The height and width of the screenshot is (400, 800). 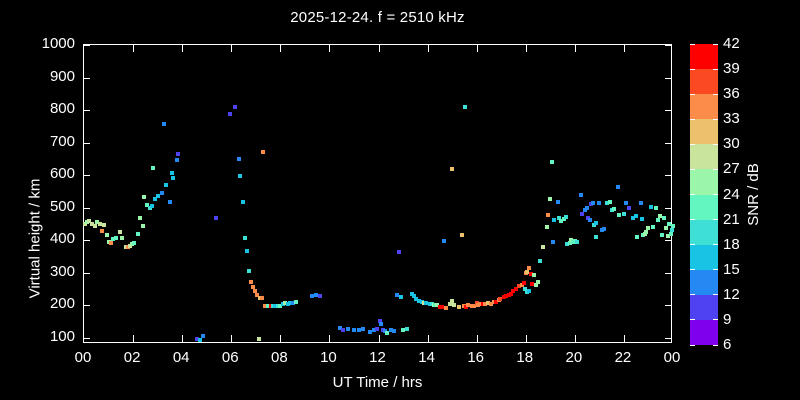 I want to click on x-tick-label: 02, so click(x=132, y=357).